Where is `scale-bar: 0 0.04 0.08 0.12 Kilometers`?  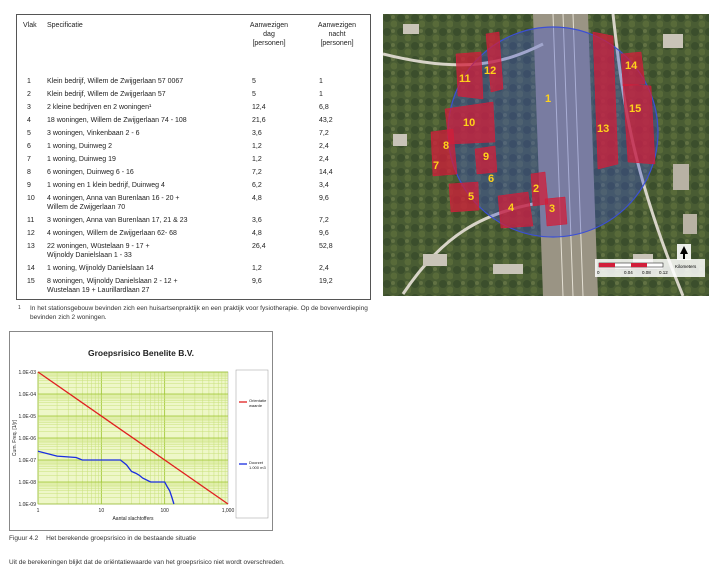
scale-bar: 0 0.04 0.08 0.12 Kilometers is located at coordinates (650, 268).